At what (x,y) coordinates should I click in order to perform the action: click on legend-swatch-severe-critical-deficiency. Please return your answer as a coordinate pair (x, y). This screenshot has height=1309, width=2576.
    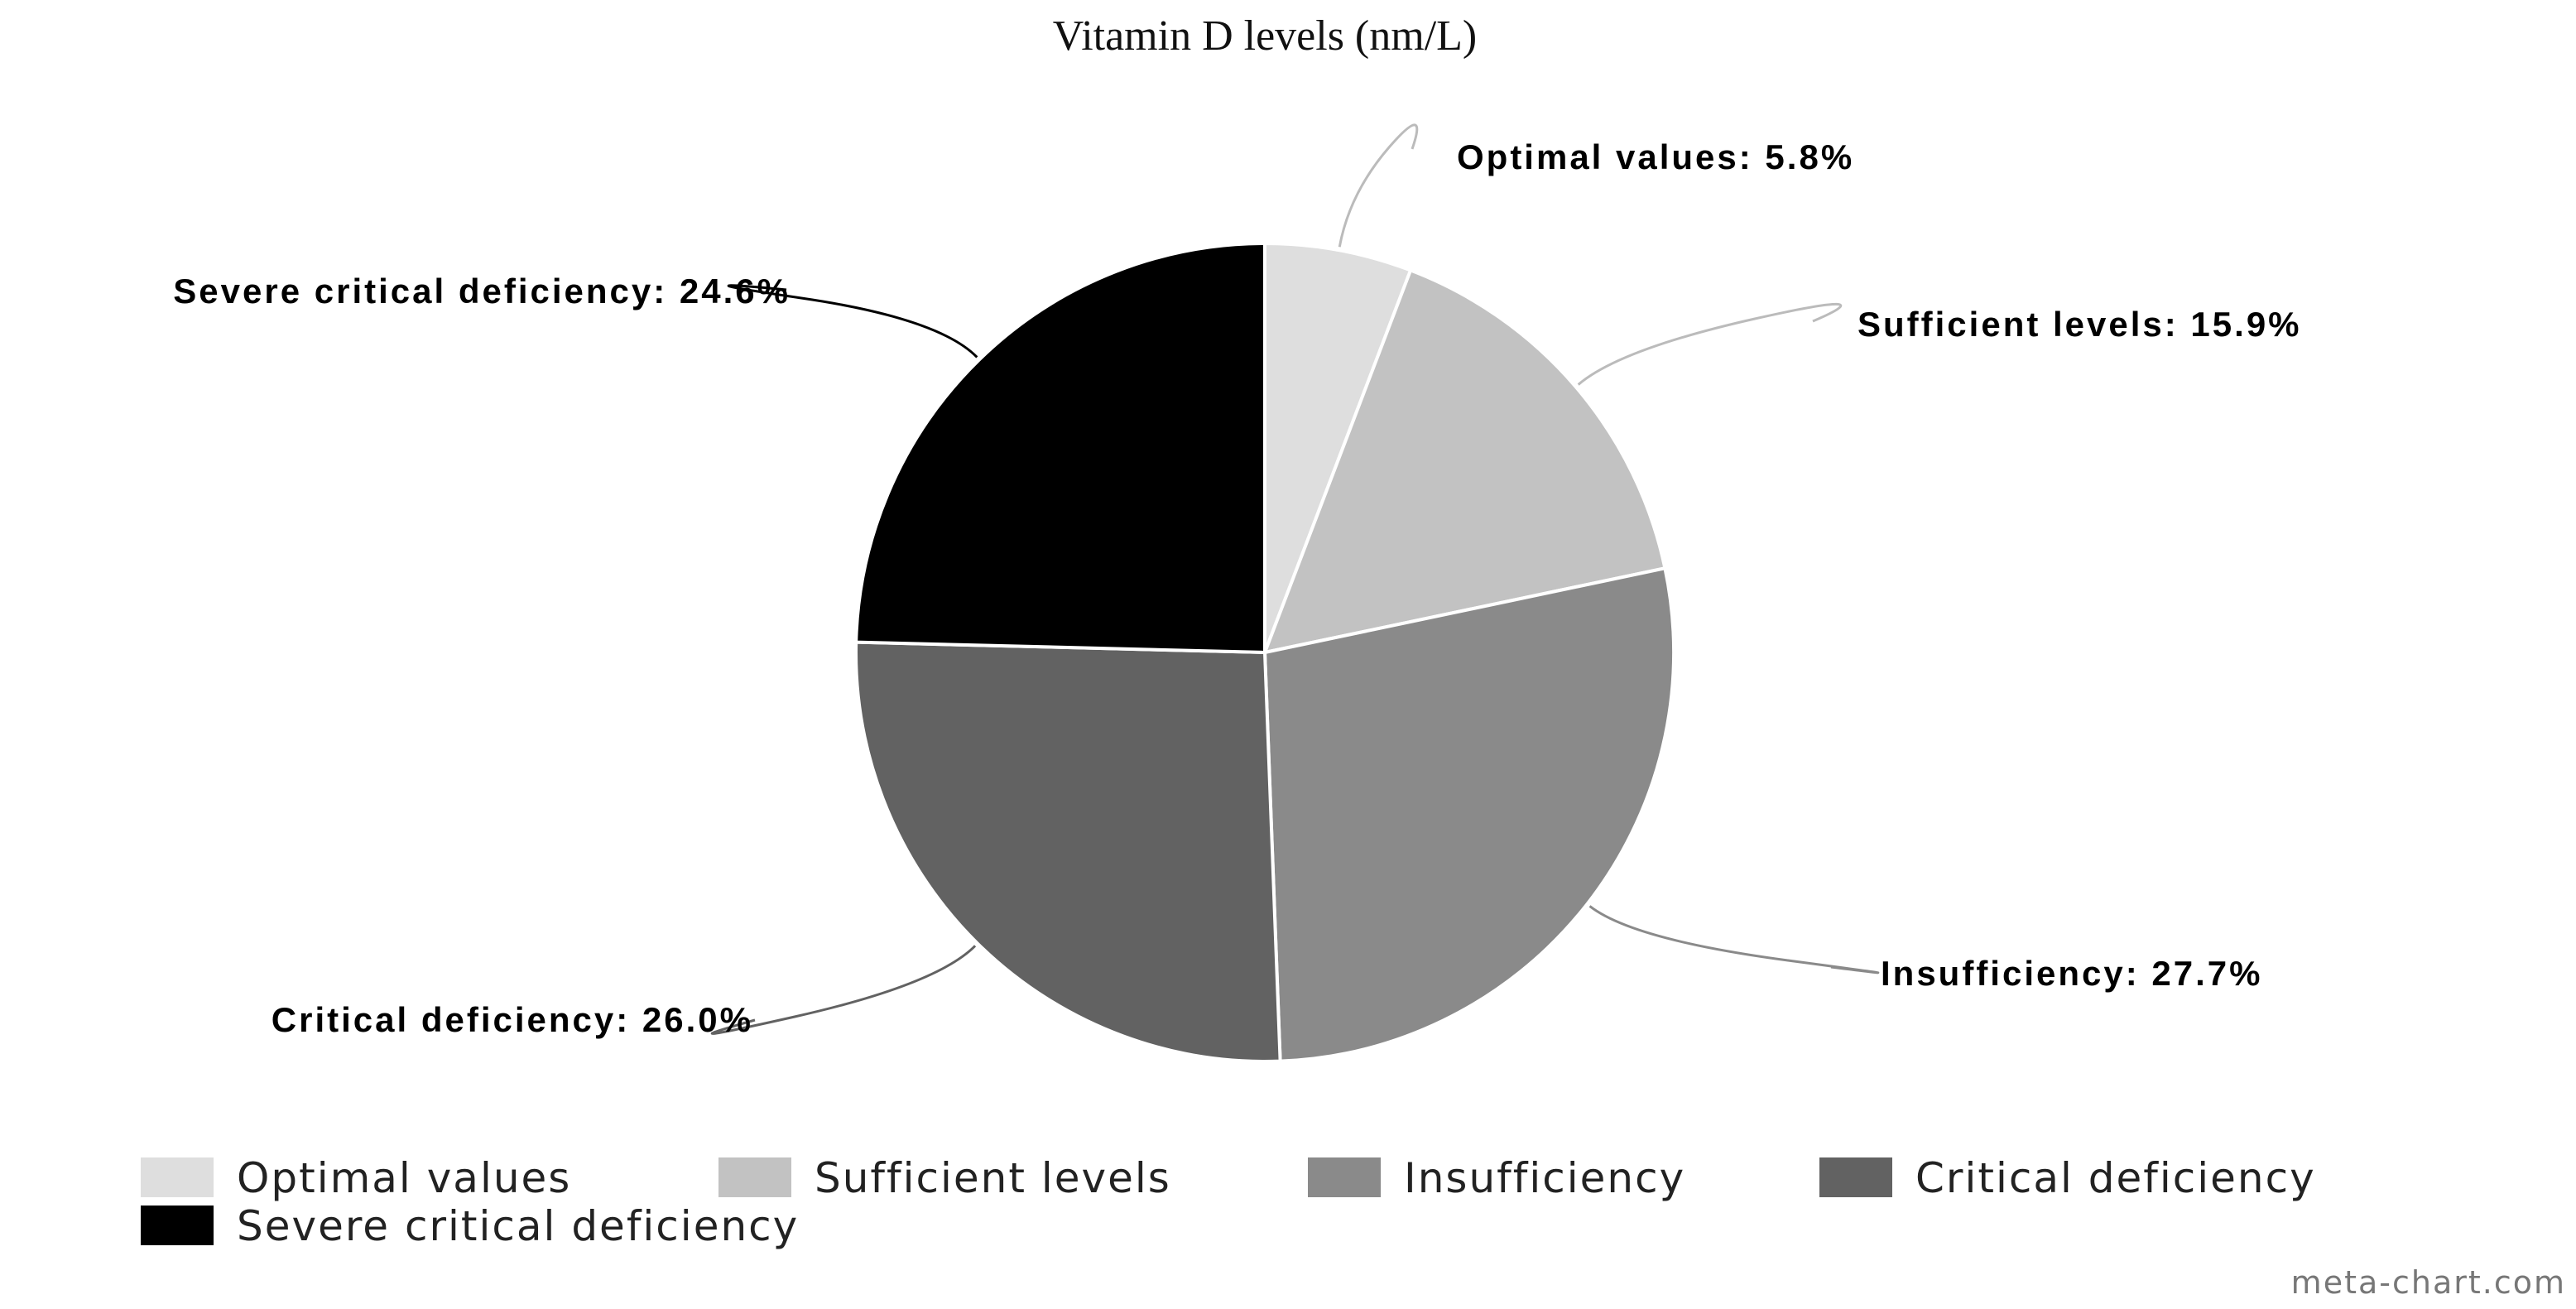
    Looking at the image, I should click on (177, 1225).